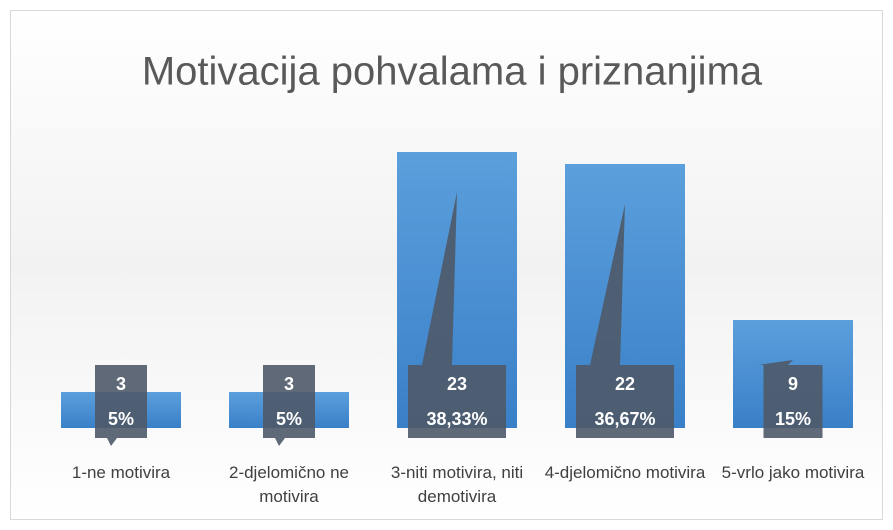 The image size is (893, 530). Describe the element at coordinates (793, 419) in the screenshot. I see `percent-label: 15%` at that location.